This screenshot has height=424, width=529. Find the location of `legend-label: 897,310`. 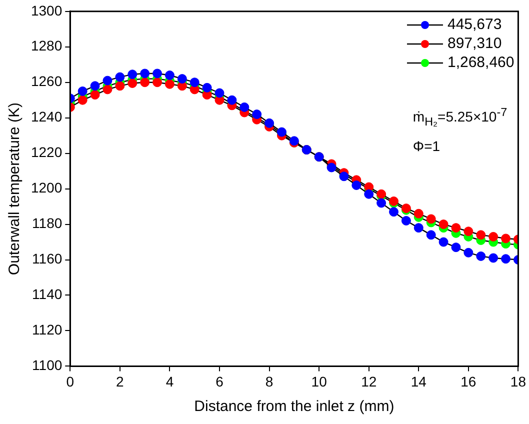

legend-label: 897,310 is located at coordinates (474, 44).